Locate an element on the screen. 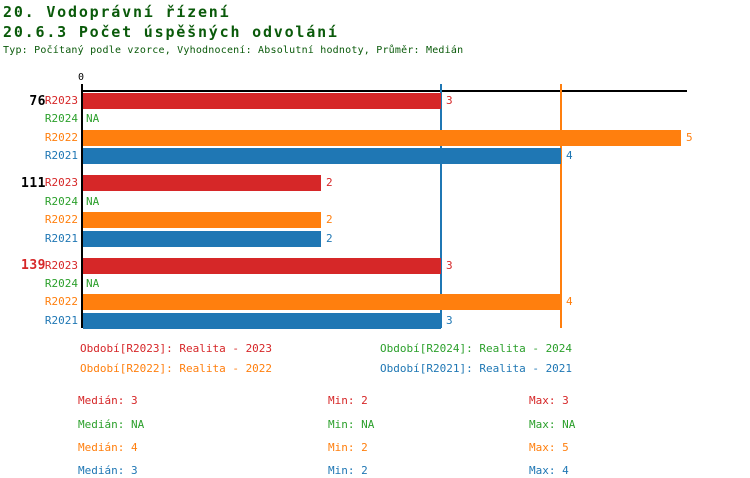 This screenshot has height=478, width=750. stat-max: Max: 4 is located at coordinates (549, 470).